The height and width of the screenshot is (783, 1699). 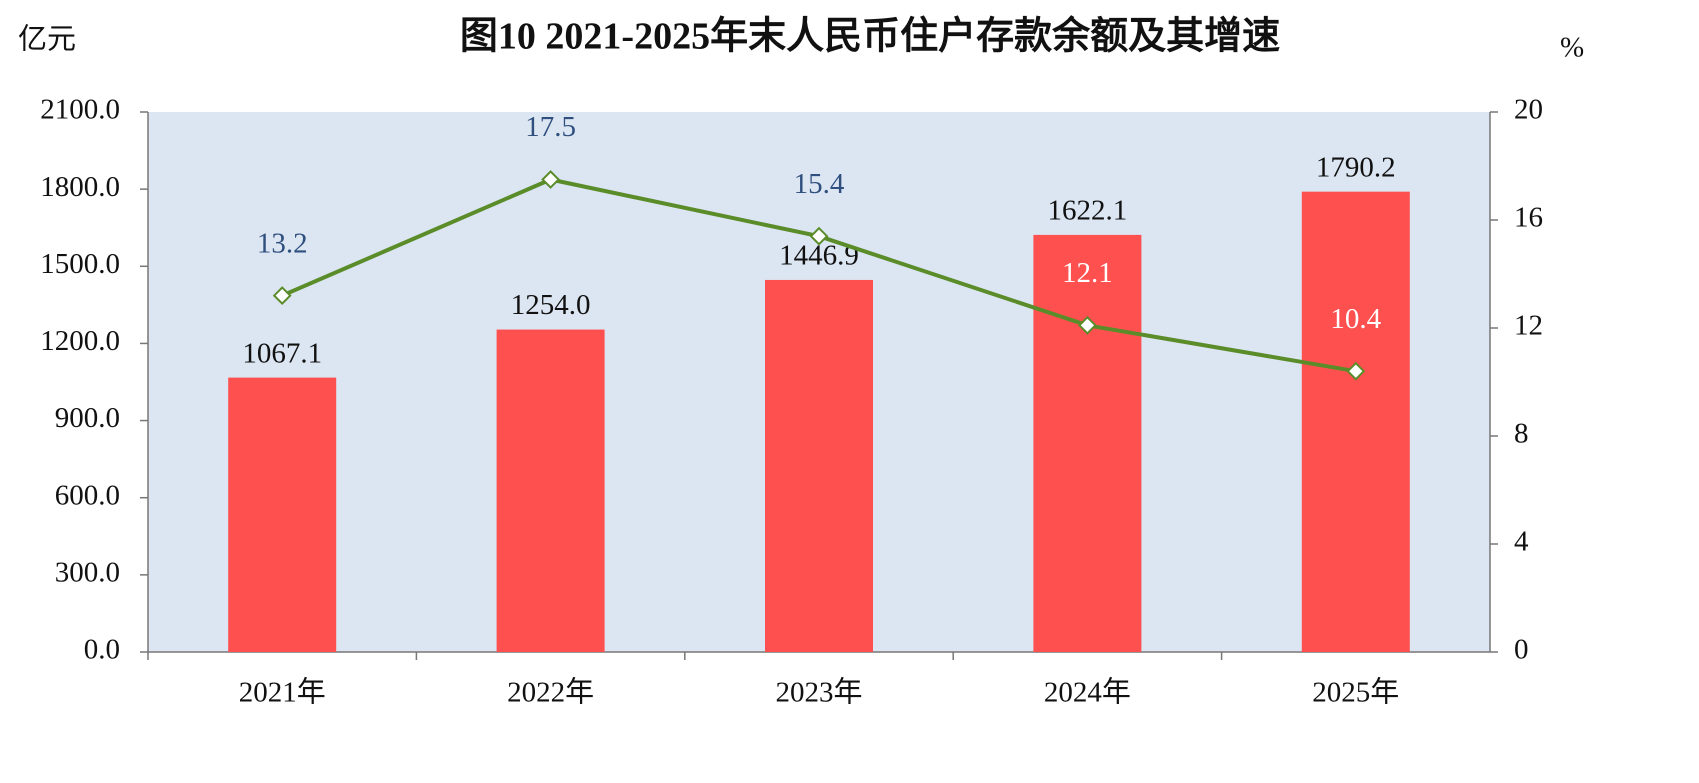 I want to click on line-value-label: 15.4, so click(x=819, y=184).